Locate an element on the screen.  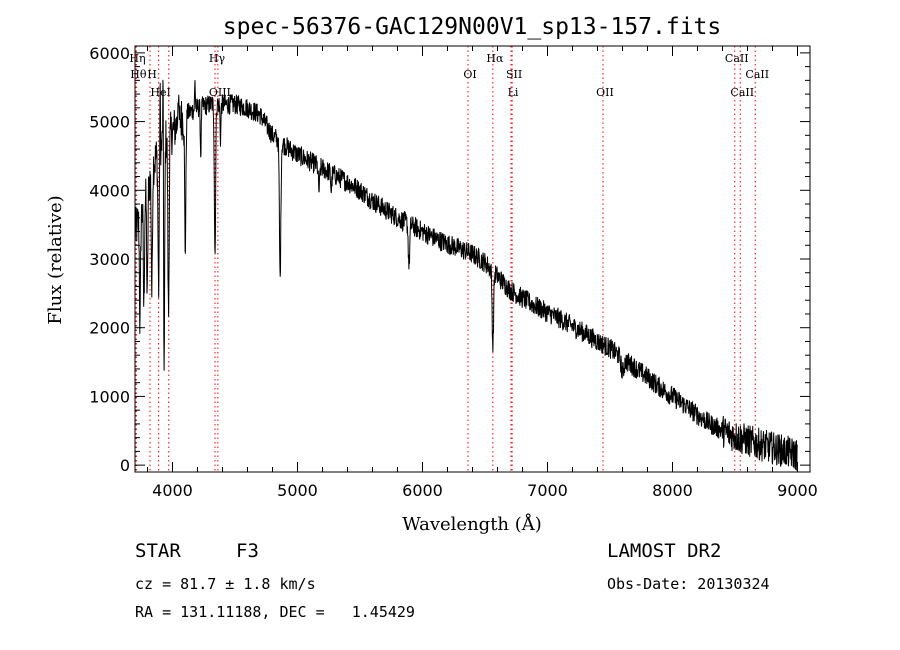
y-tick-label: 5000 is located at coordinates (109, 122).